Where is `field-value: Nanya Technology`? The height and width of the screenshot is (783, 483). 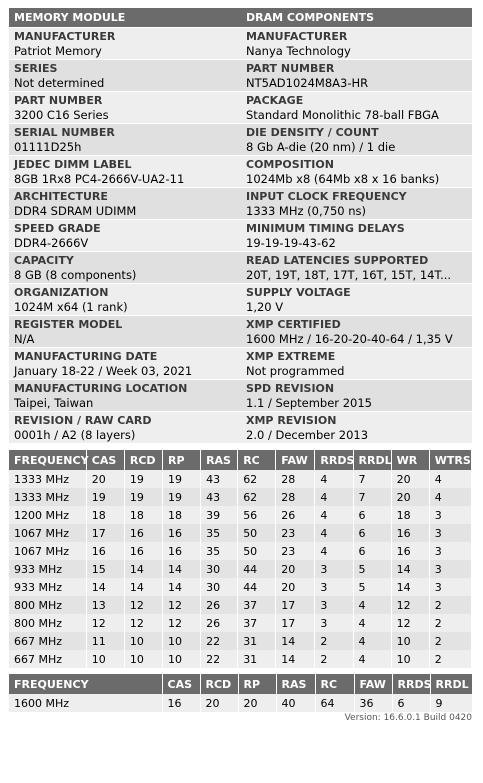
field-value: Nanya Technology is located at coordinates (298, 51).